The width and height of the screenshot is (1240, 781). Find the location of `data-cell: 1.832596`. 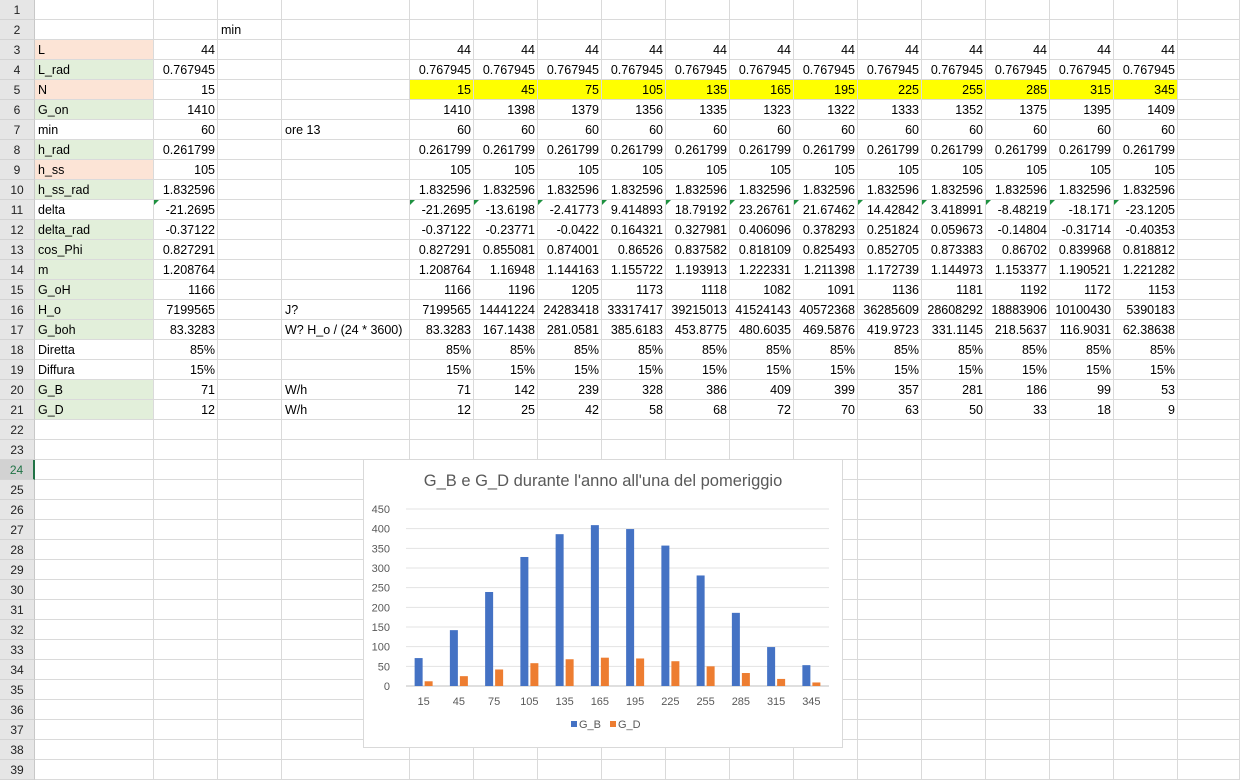

data-cell: 1.832596 is located at coordinates (698, 190).